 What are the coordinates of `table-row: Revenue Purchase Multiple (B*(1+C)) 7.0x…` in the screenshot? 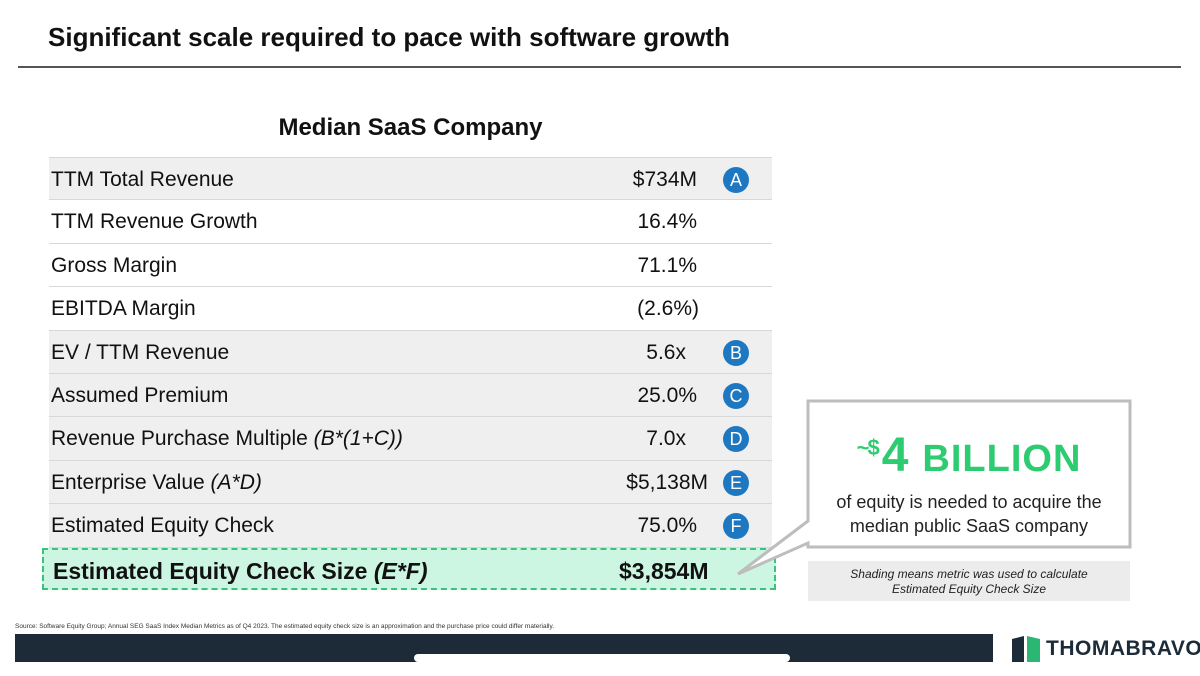 It's located at (410, 439).